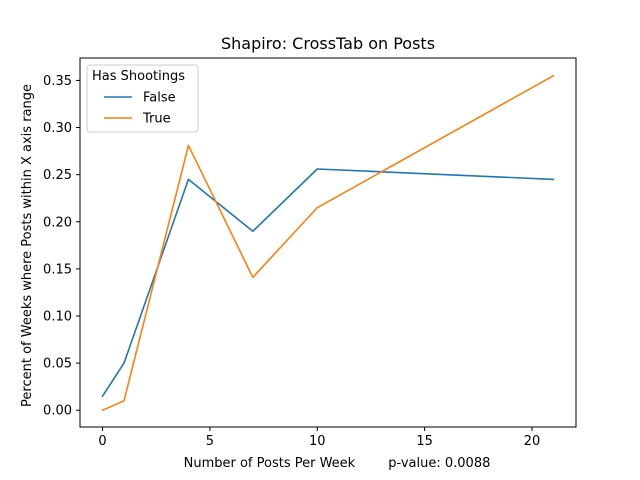 The height and width of the screenshot is (480, 640). Describe the element at coordinates (140, 109) in the screenshot. I see `legend-entries: False True` at that location.